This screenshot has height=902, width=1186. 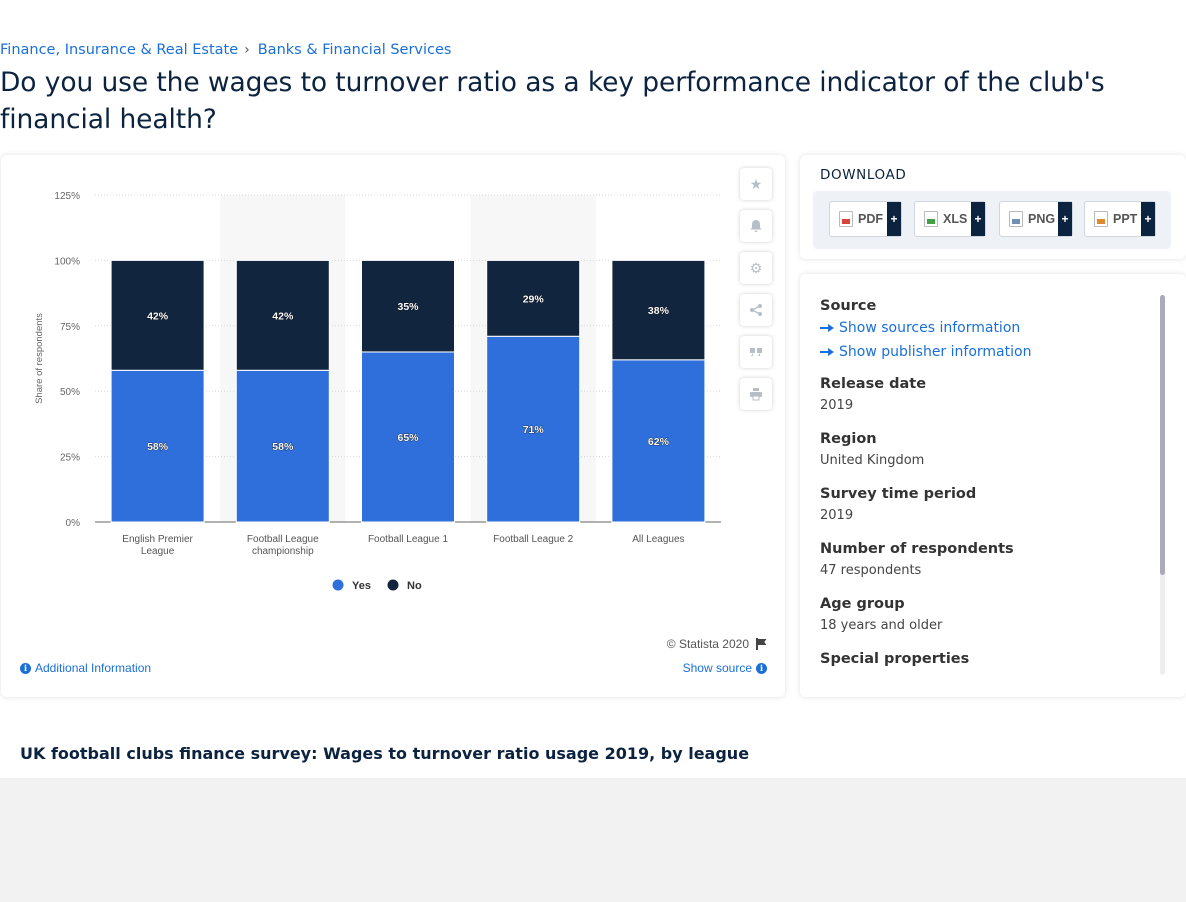 I want to click on show-sources-text: Show sources information, so click(x=930, y=328).